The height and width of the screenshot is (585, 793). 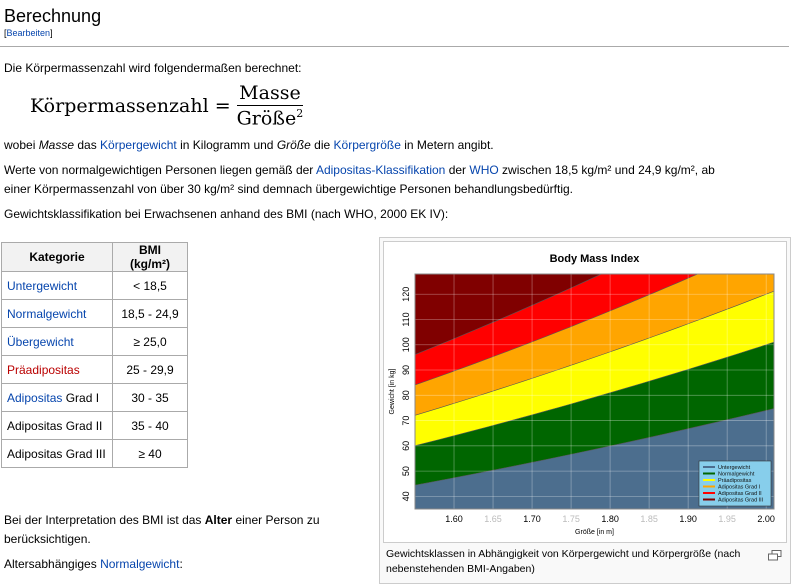 What do you see at coordinates (140, 564) in the screenshot?
I see `link-normalgewicht: Normalgewicht` at bounding box center [140, 564].